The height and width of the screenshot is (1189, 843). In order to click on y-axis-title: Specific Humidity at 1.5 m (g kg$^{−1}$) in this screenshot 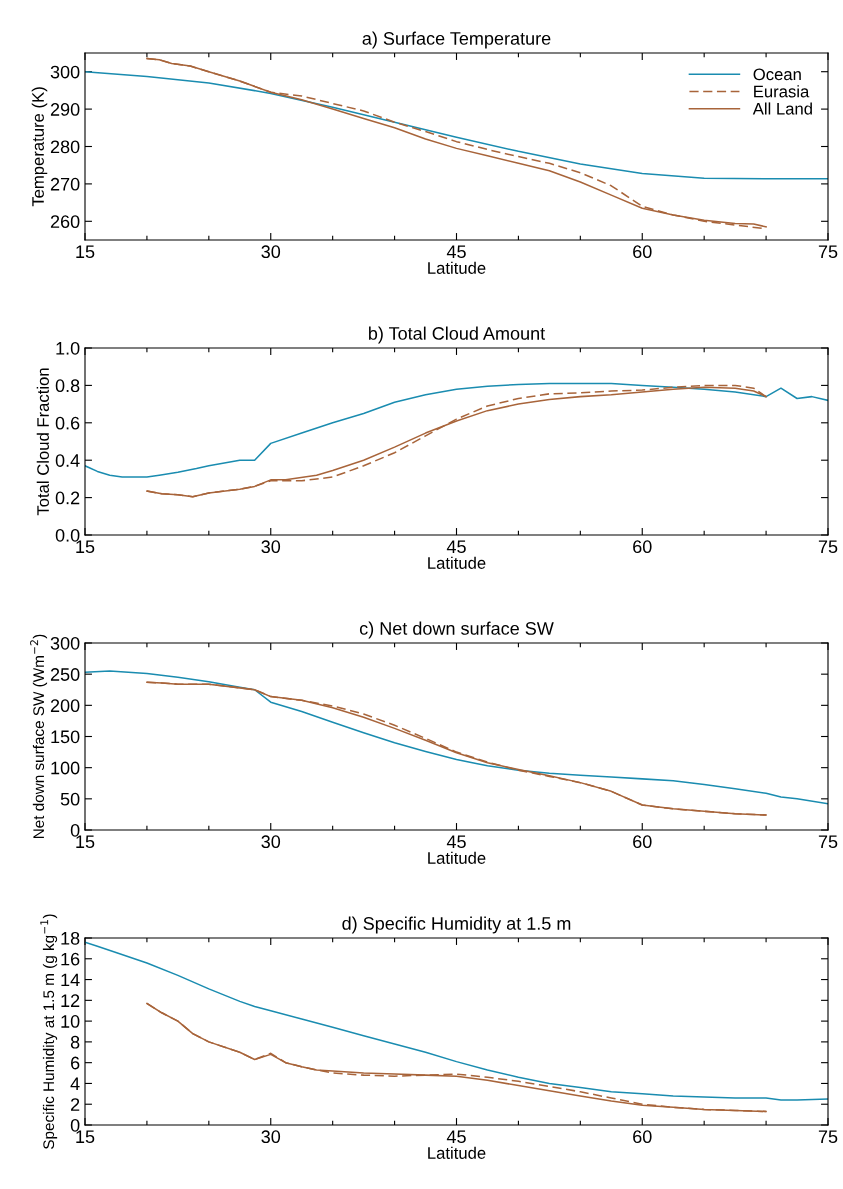, I will do `click(49, 1031)`.